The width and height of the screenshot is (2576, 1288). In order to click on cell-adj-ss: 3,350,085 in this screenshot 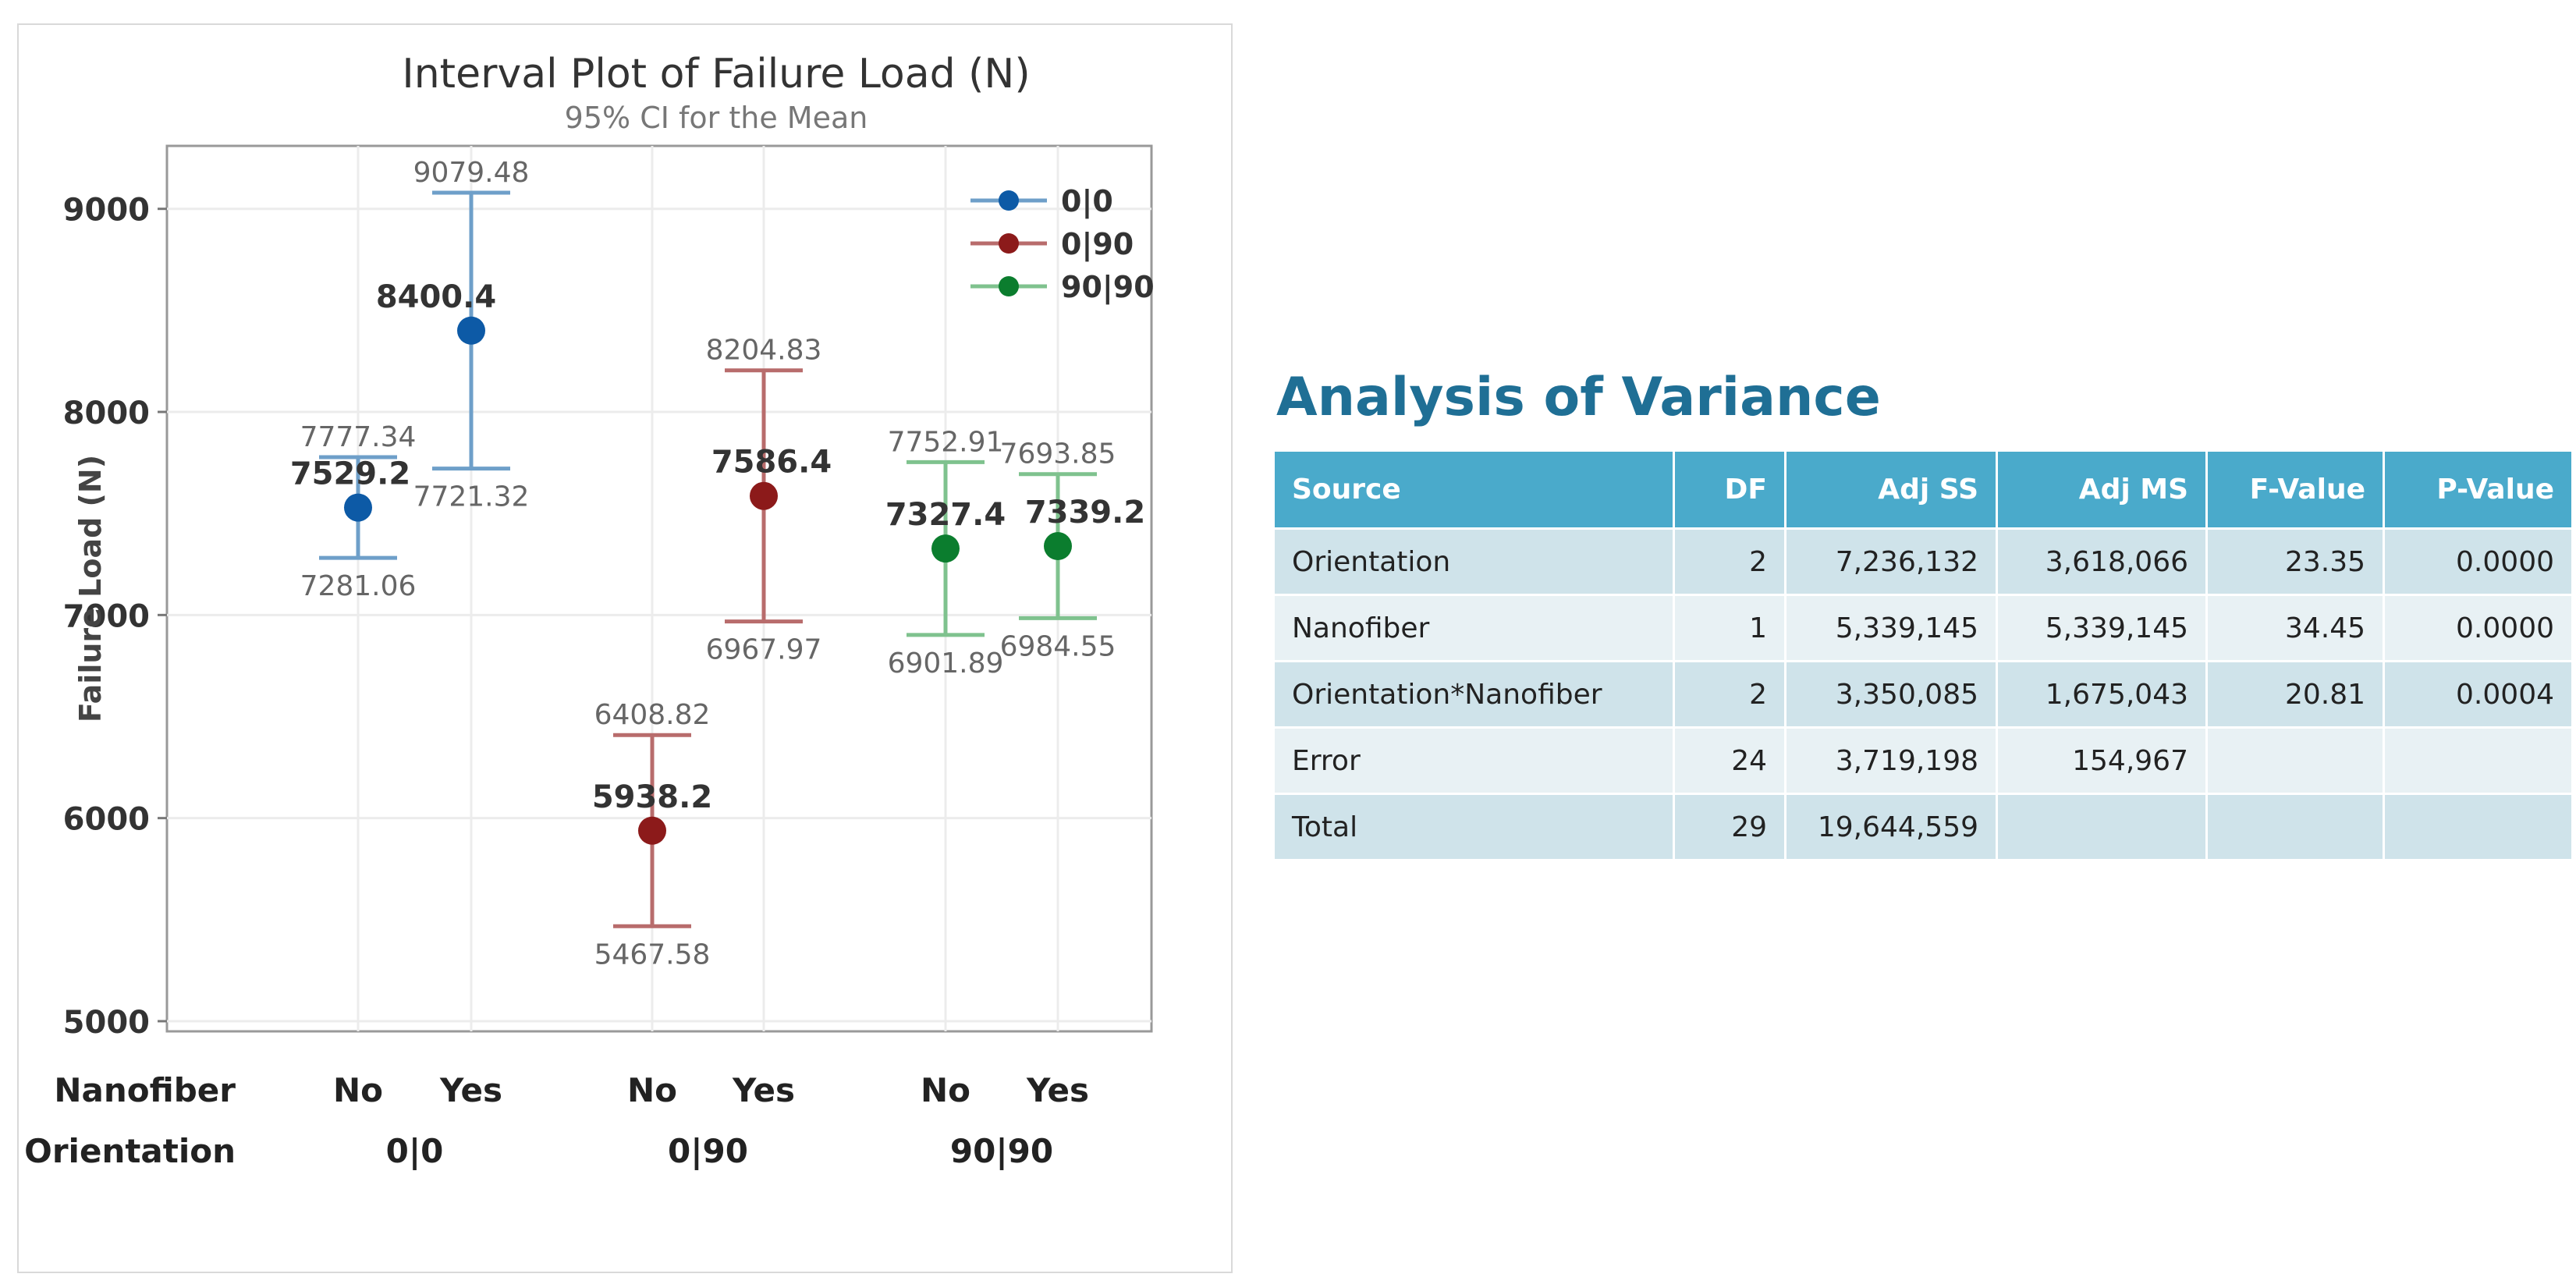, I will do `click(1891, 694)`.